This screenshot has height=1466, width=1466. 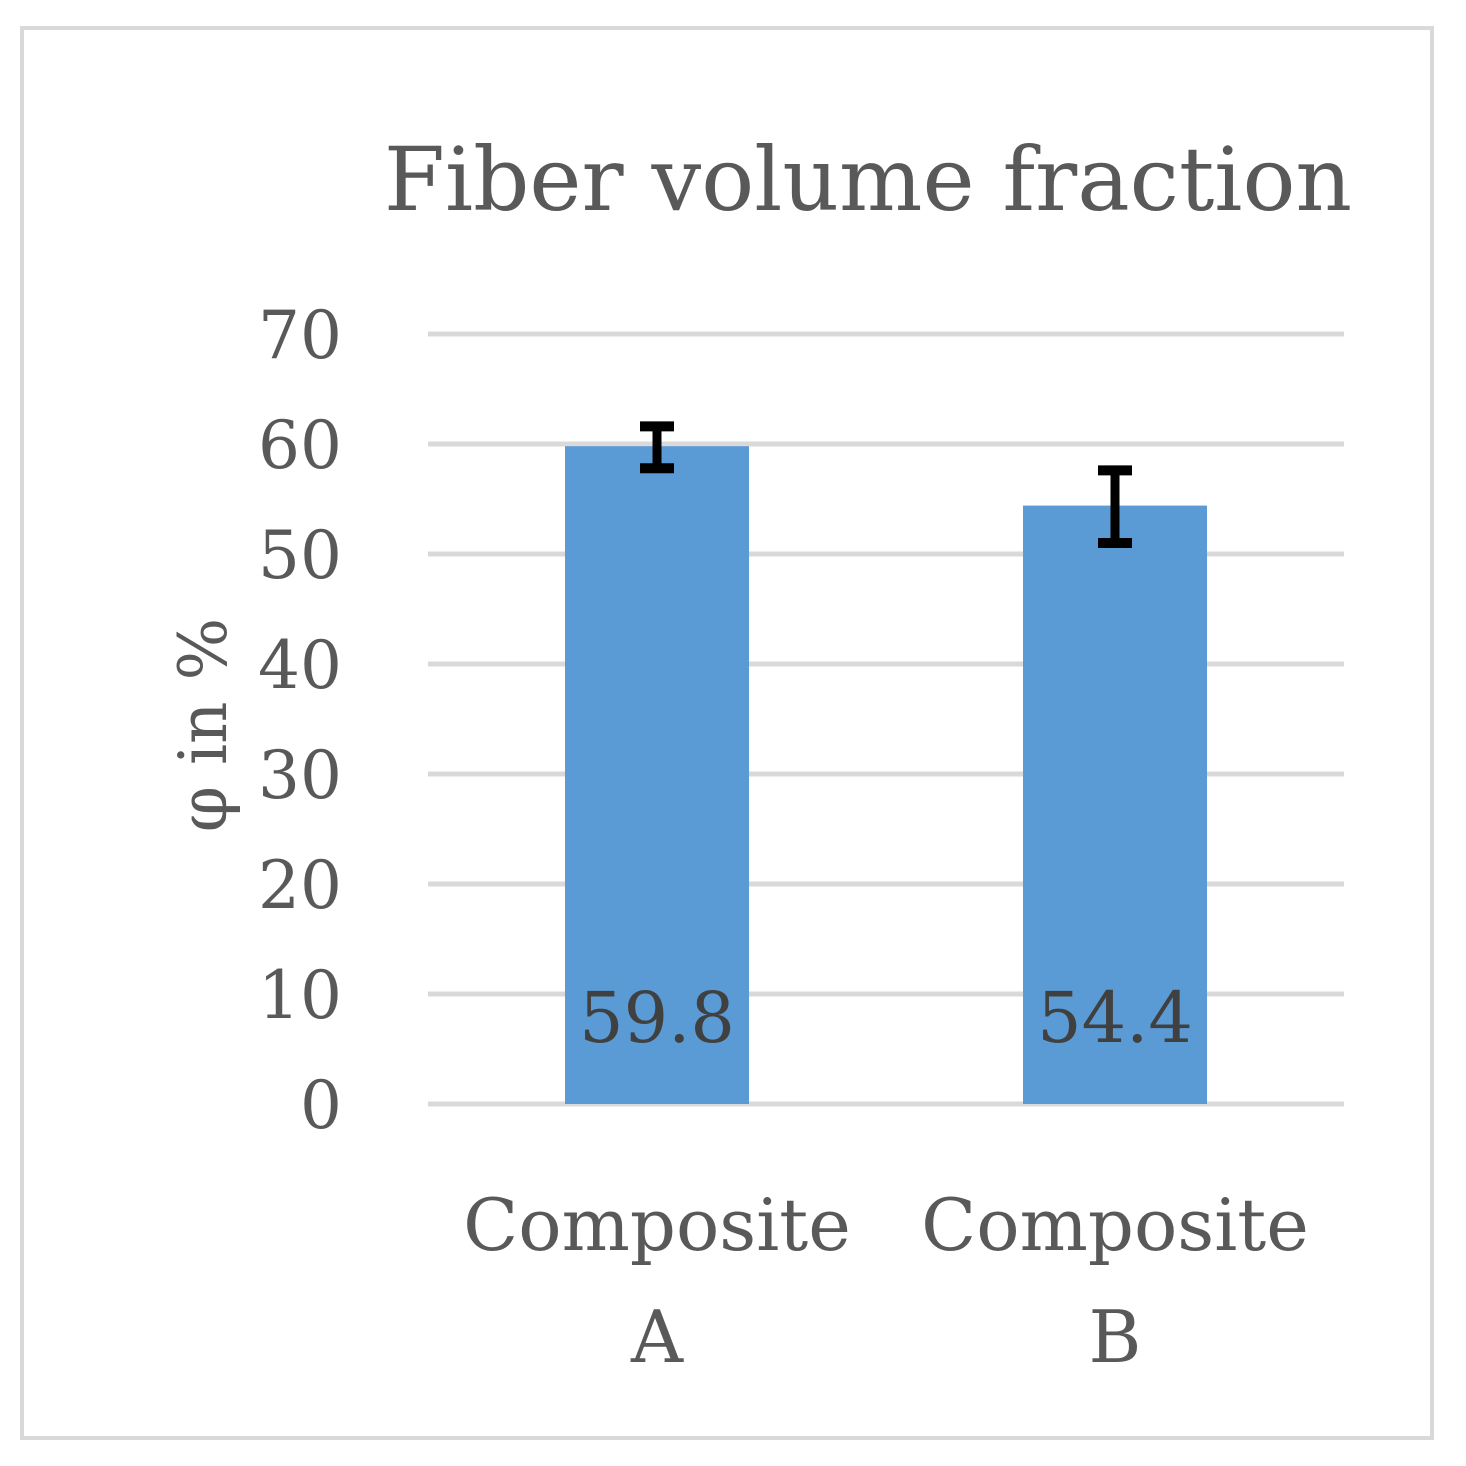 I want to click on y-tick-label: 60, so click(x=300, y=445).